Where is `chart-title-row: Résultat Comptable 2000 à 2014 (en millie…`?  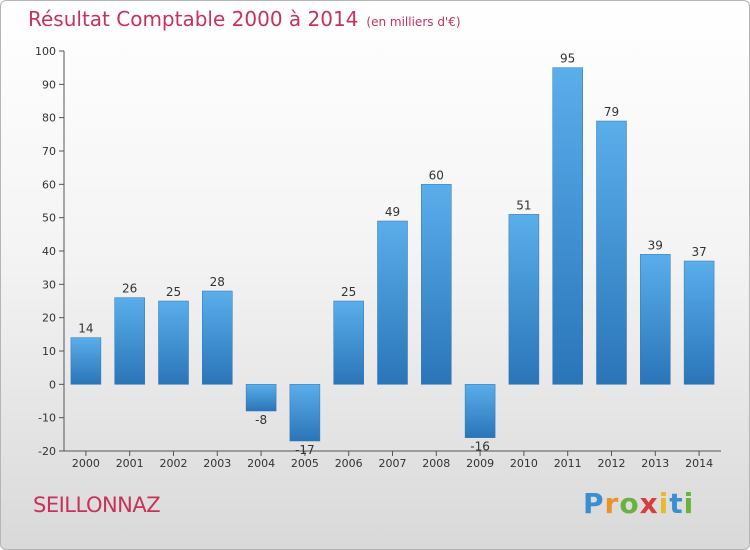
chart-title-row: Résultat Comptable 2000 à 2014 (en millie… is located at coordinates (244, 19).